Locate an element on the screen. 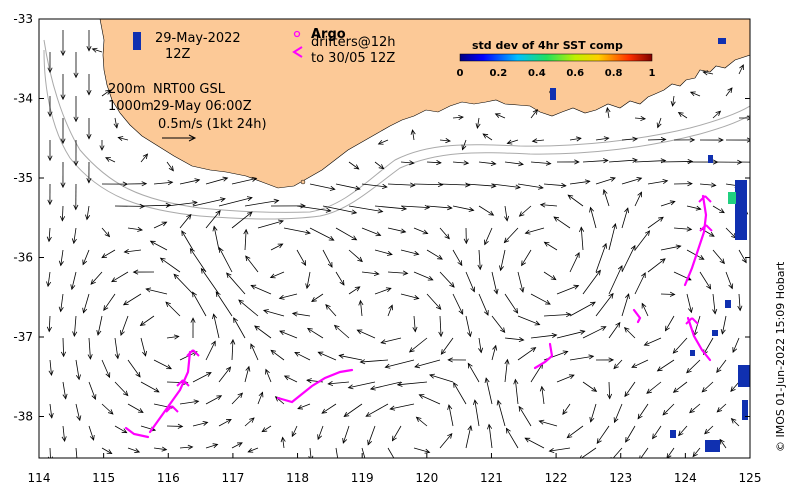 This screenshot has height=492, width=791. scale-label: 0.5m/s (1kt 24h) is located at coordinates (212, 124).